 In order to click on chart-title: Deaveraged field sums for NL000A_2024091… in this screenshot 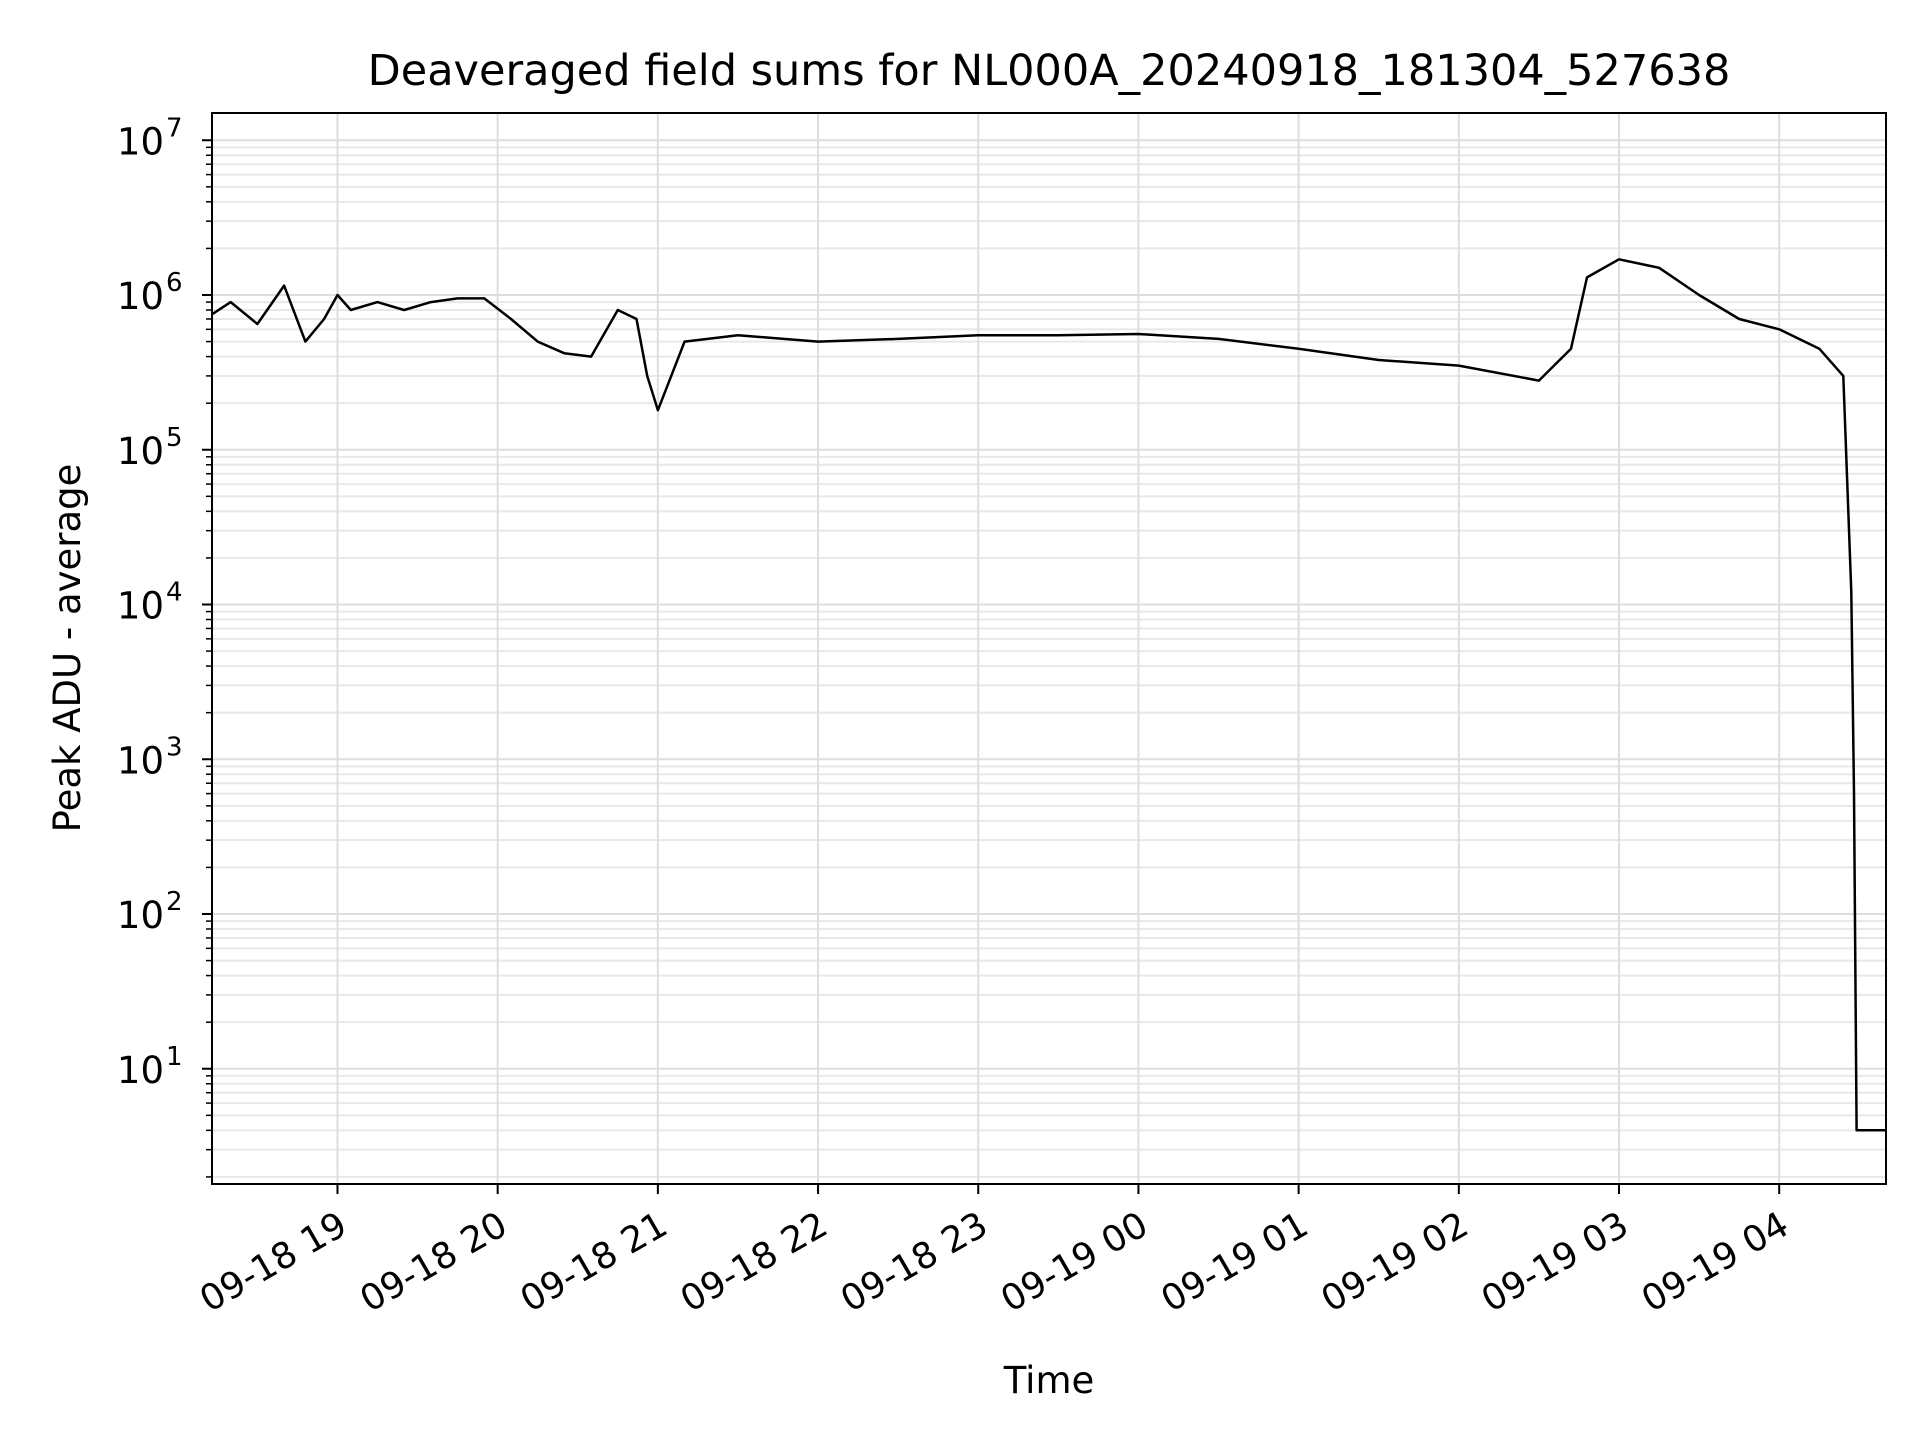, I will do `click(1049, 71)`.